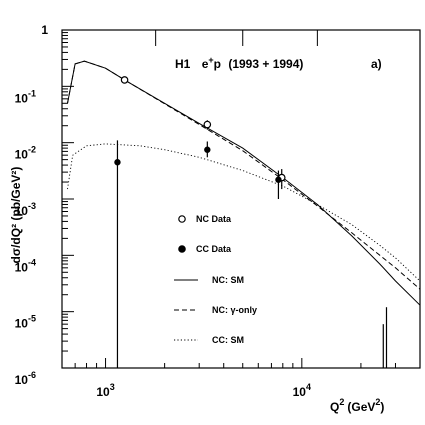 This screenshot has height=425, width=425. What do you see at coordinates (228, 340) in the screenshot?
I see `legend-label: CC: SM` at bounding box center [228, 340].